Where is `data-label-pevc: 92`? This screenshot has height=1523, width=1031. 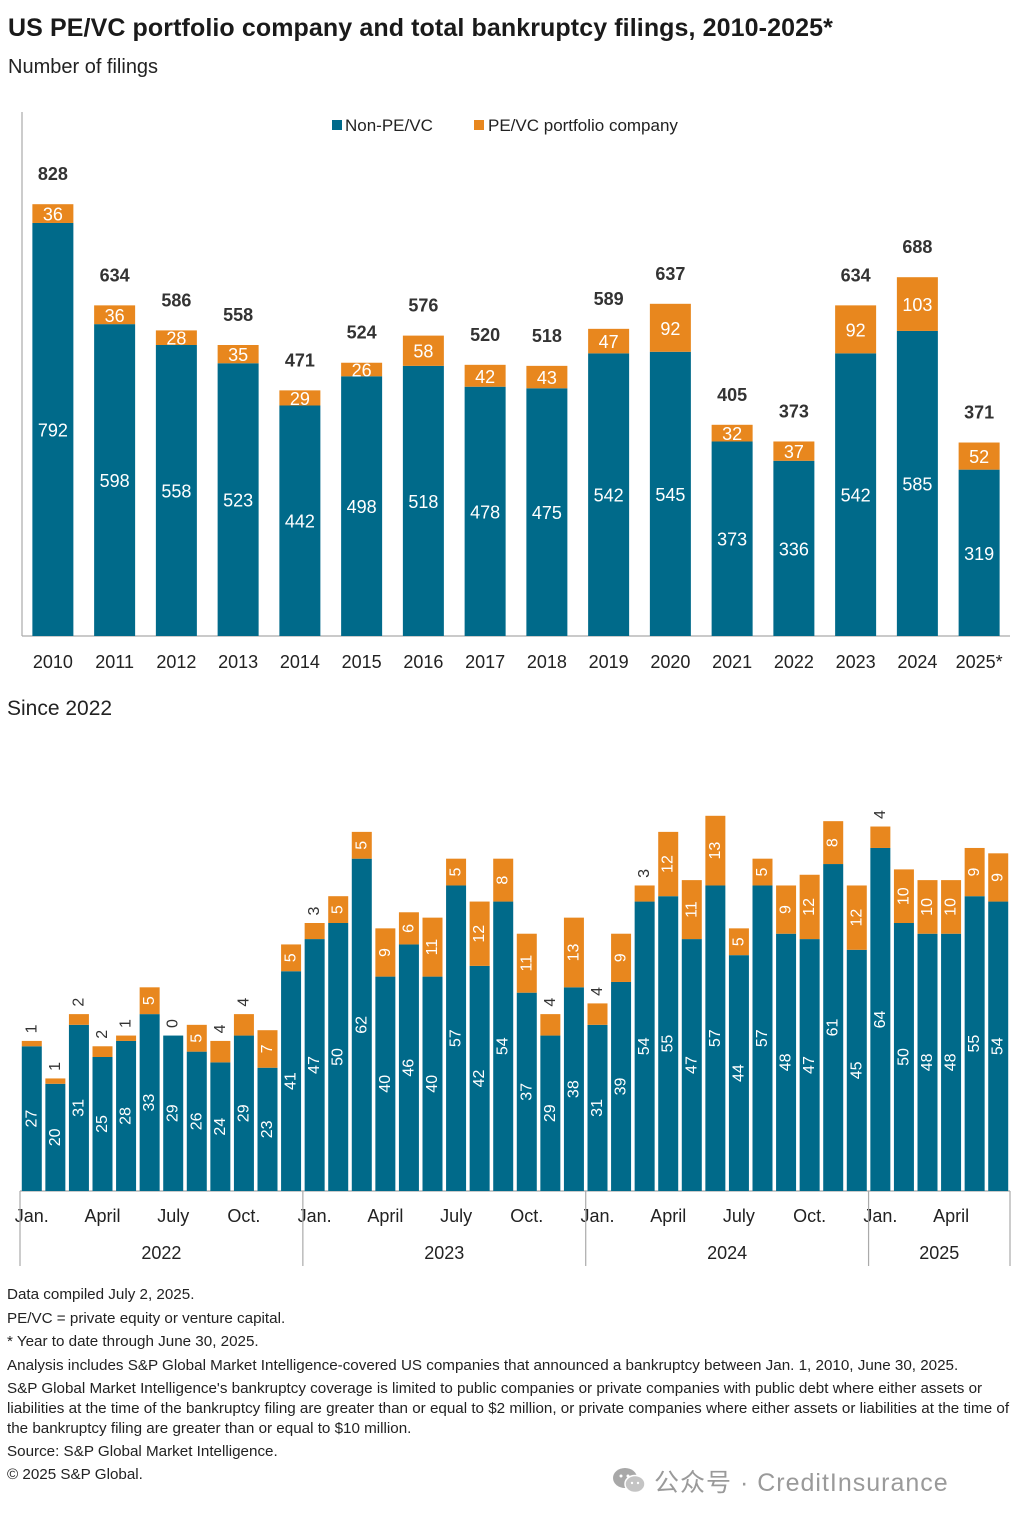 data-label-pevc: 92 is located at coordinates (670, 329).